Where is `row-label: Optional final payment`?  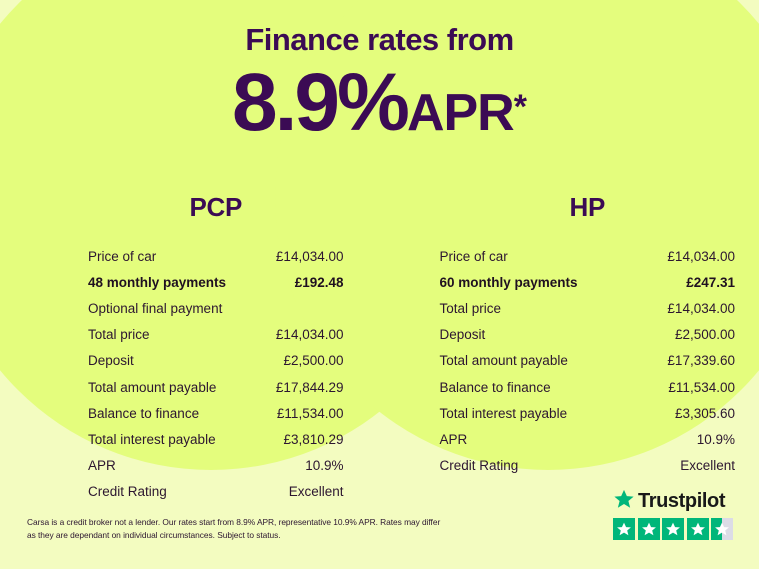
row-label: Optional final payment is located at coordinates (155, 308).